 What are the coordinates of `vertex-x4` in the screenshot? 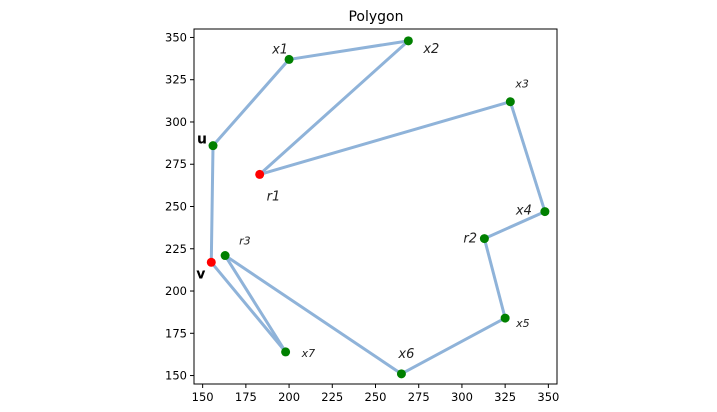 It's located at (545, 212).